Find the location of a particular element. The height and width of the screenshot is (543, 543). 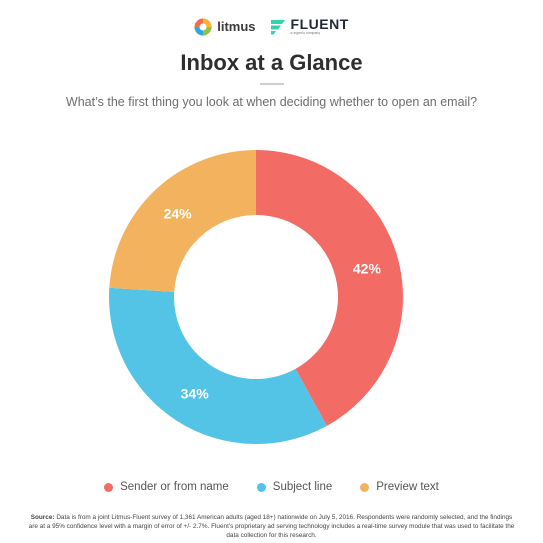

legend-swatch-subject is located at coordinates (261, 487).